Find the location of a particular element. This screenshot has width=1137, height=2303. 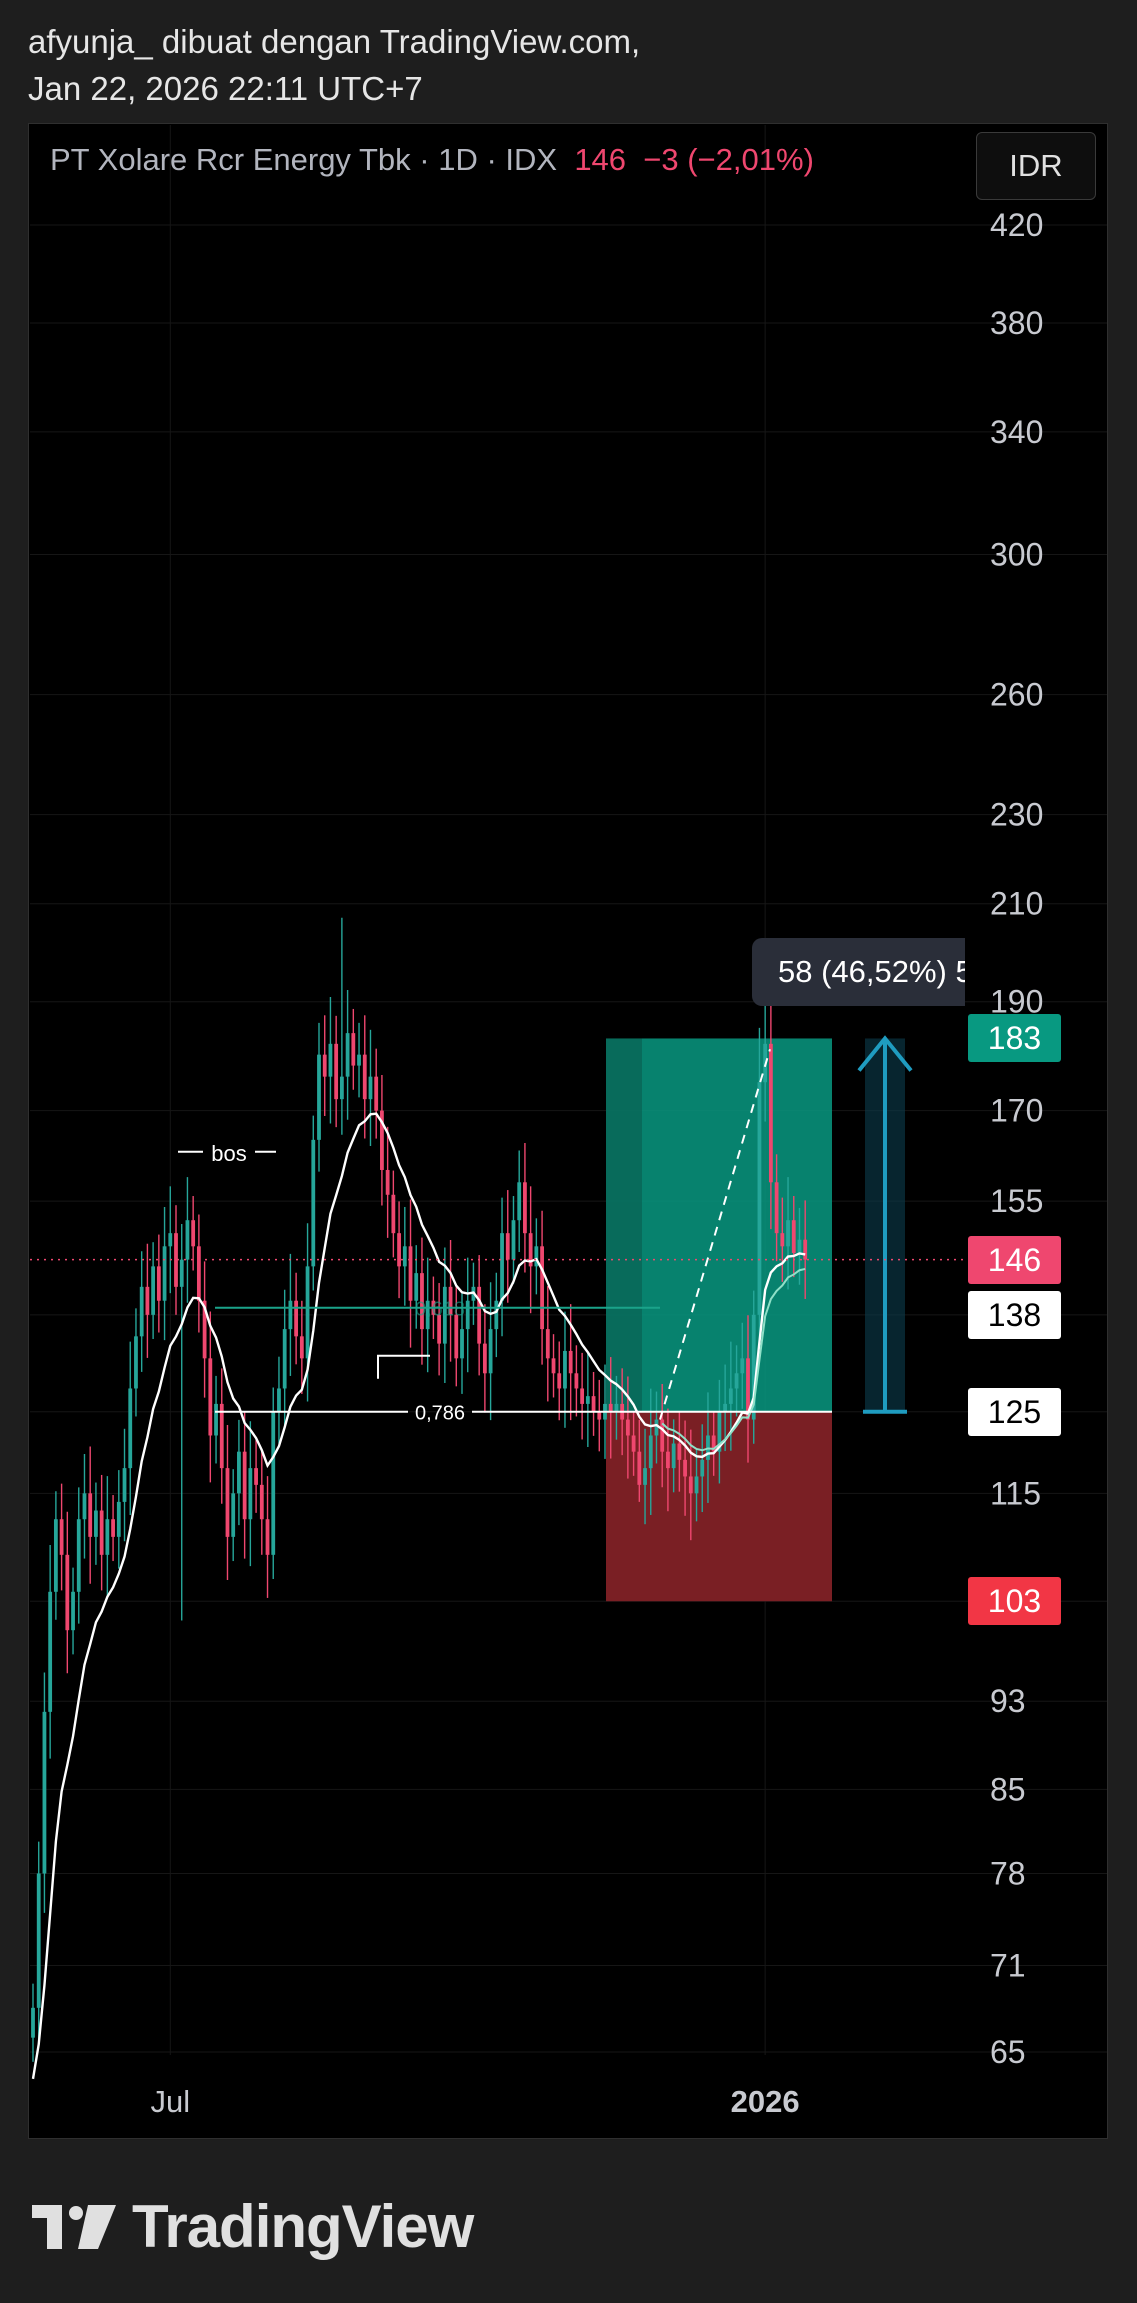

measure-tooltip: 58 (46,52%) 5 is located at coordinates (858, 972).